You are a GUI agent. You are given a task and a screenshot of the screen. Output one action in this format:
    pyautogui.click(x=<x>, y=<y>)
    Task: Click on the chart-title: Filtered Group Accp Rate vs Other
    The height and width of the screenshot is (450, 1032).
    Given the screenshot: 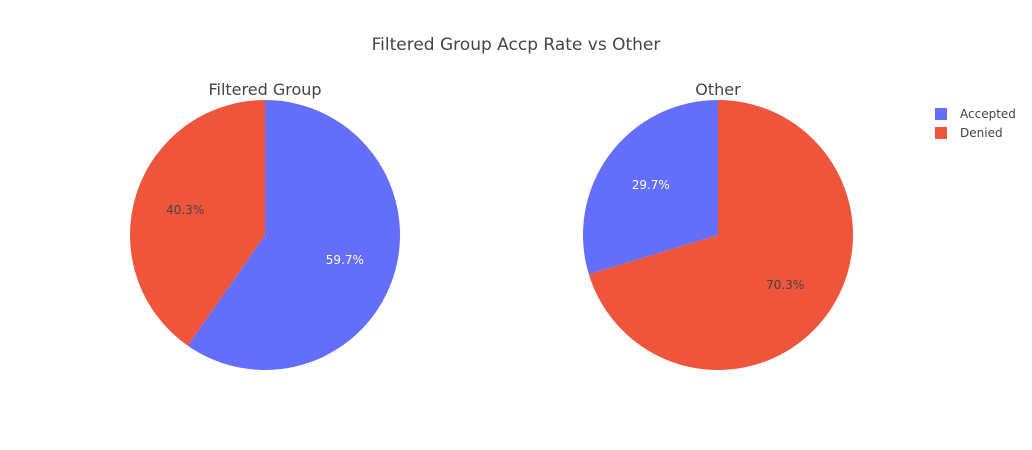 What is the action you would take?
    pyautogui.click(x=516, y=45)
    